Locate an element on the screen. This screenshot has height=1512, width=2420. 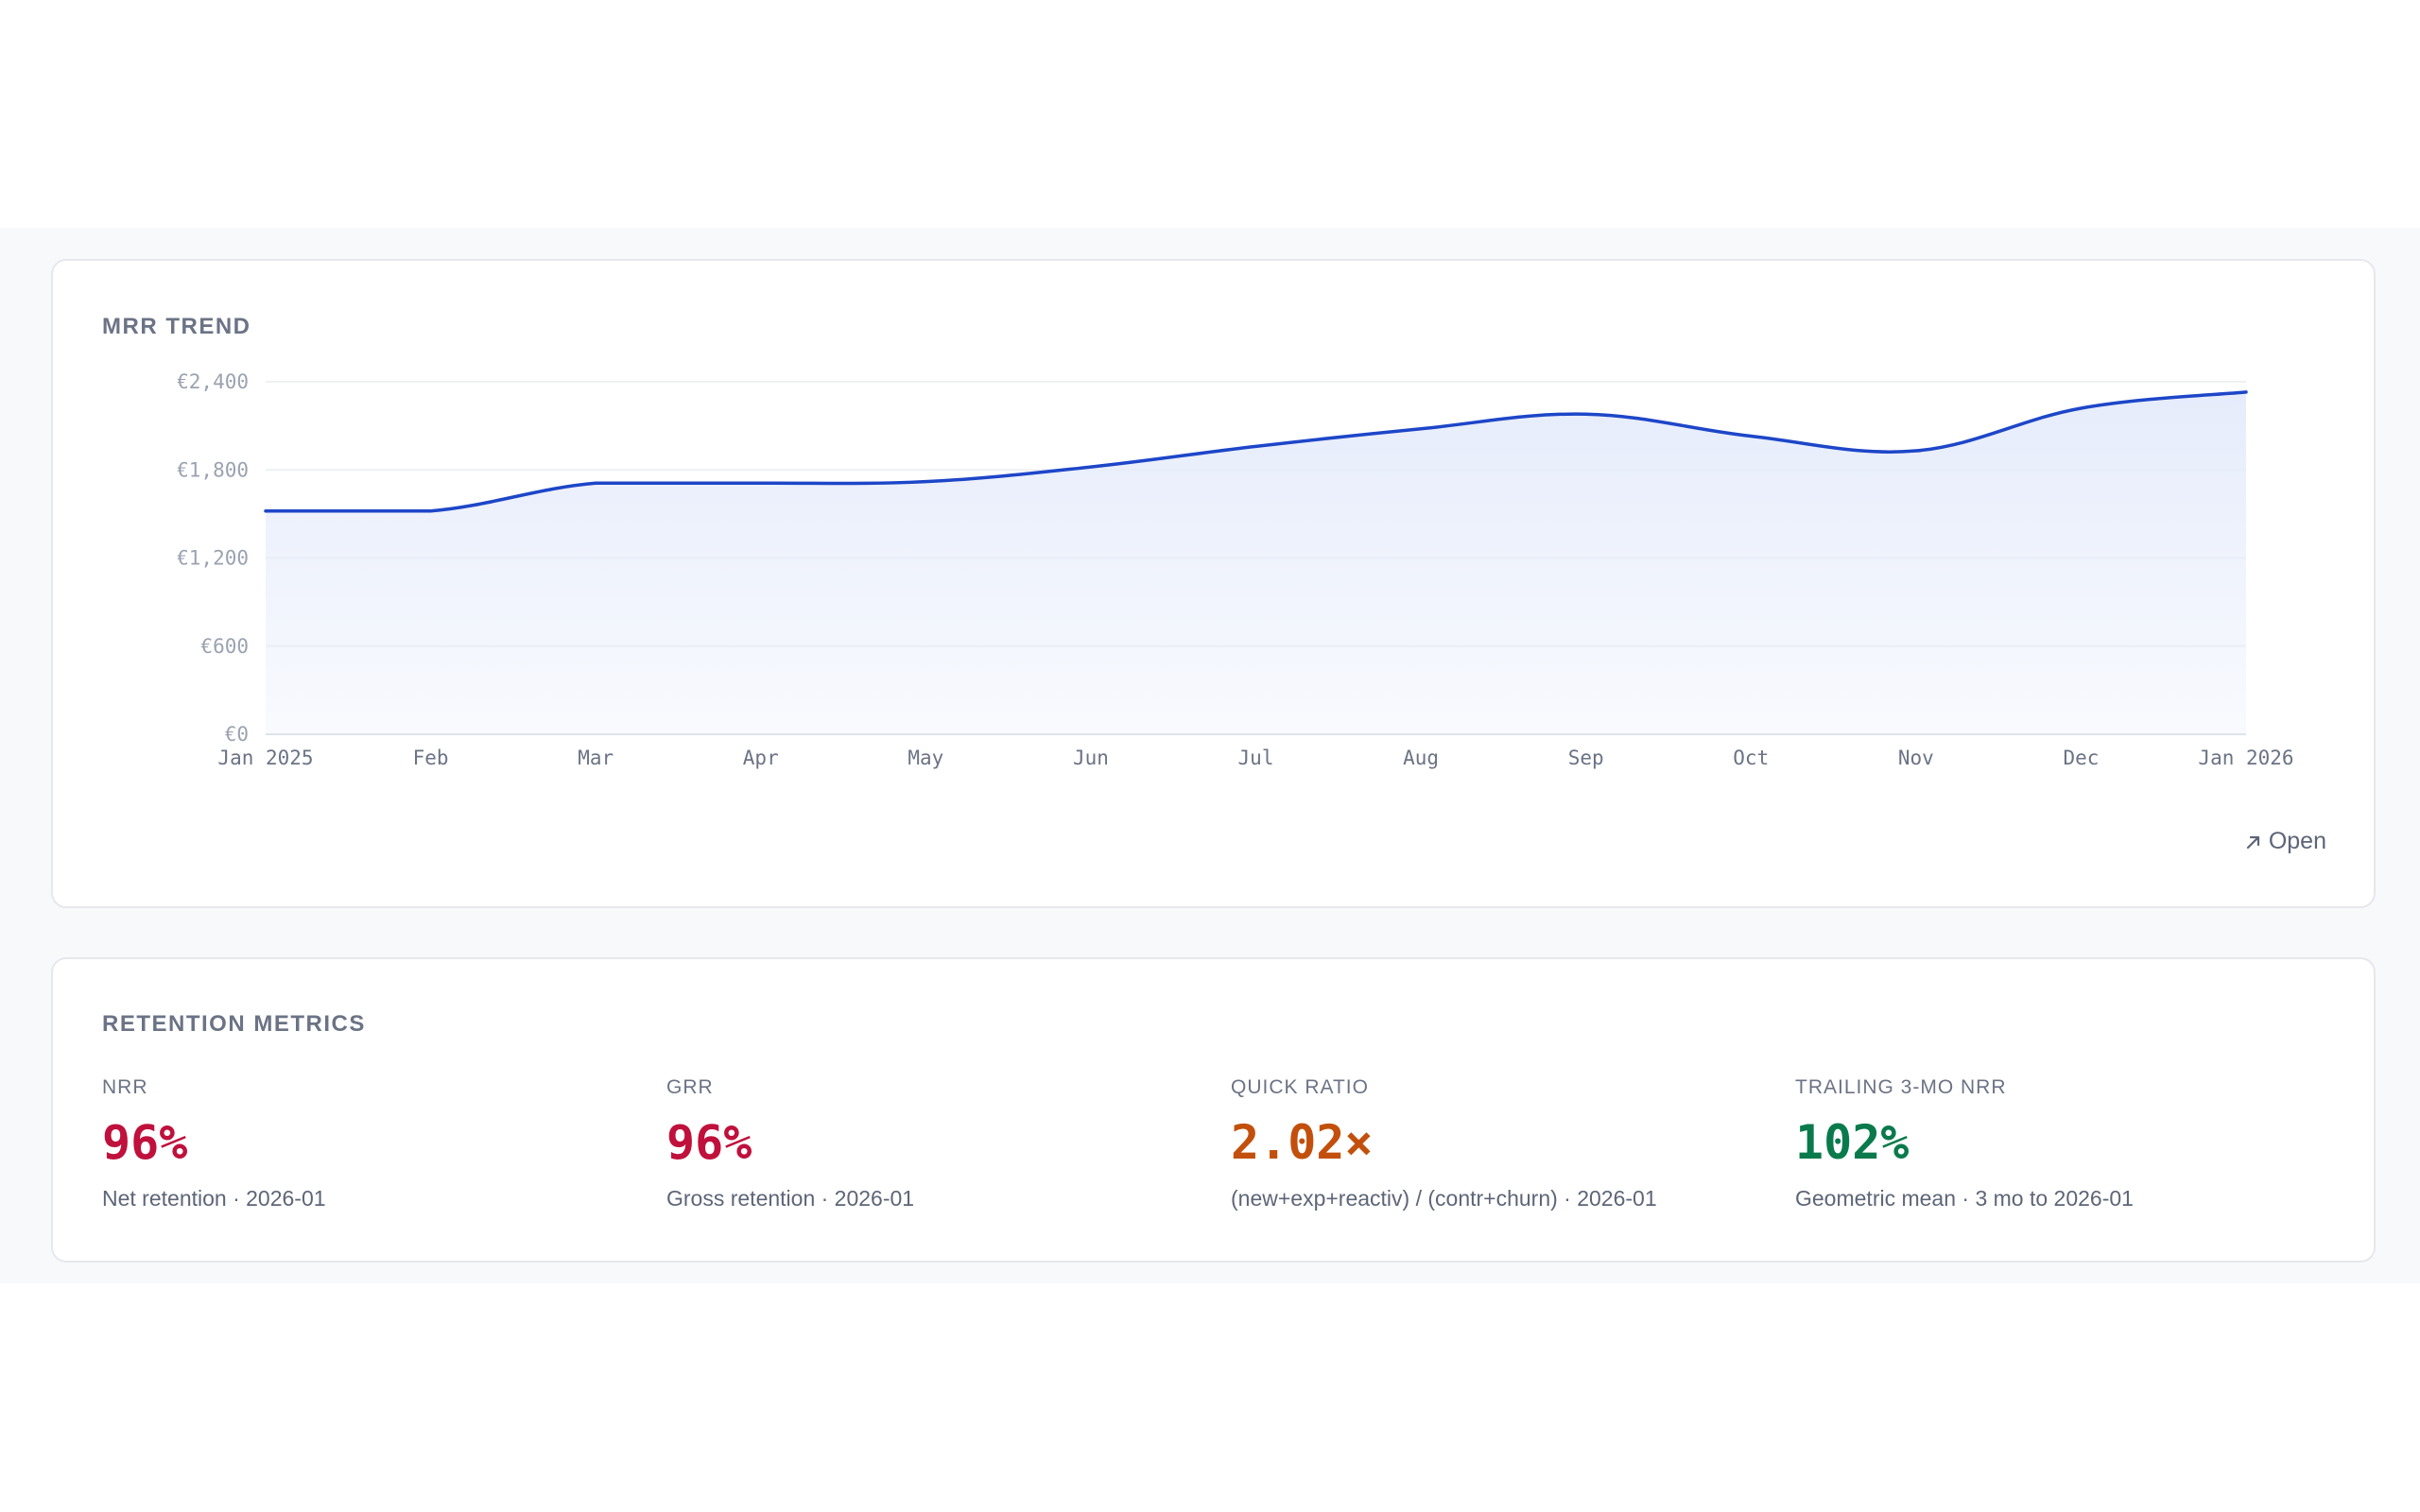
open-link-label: Open is located at coordinates (2297, 841).